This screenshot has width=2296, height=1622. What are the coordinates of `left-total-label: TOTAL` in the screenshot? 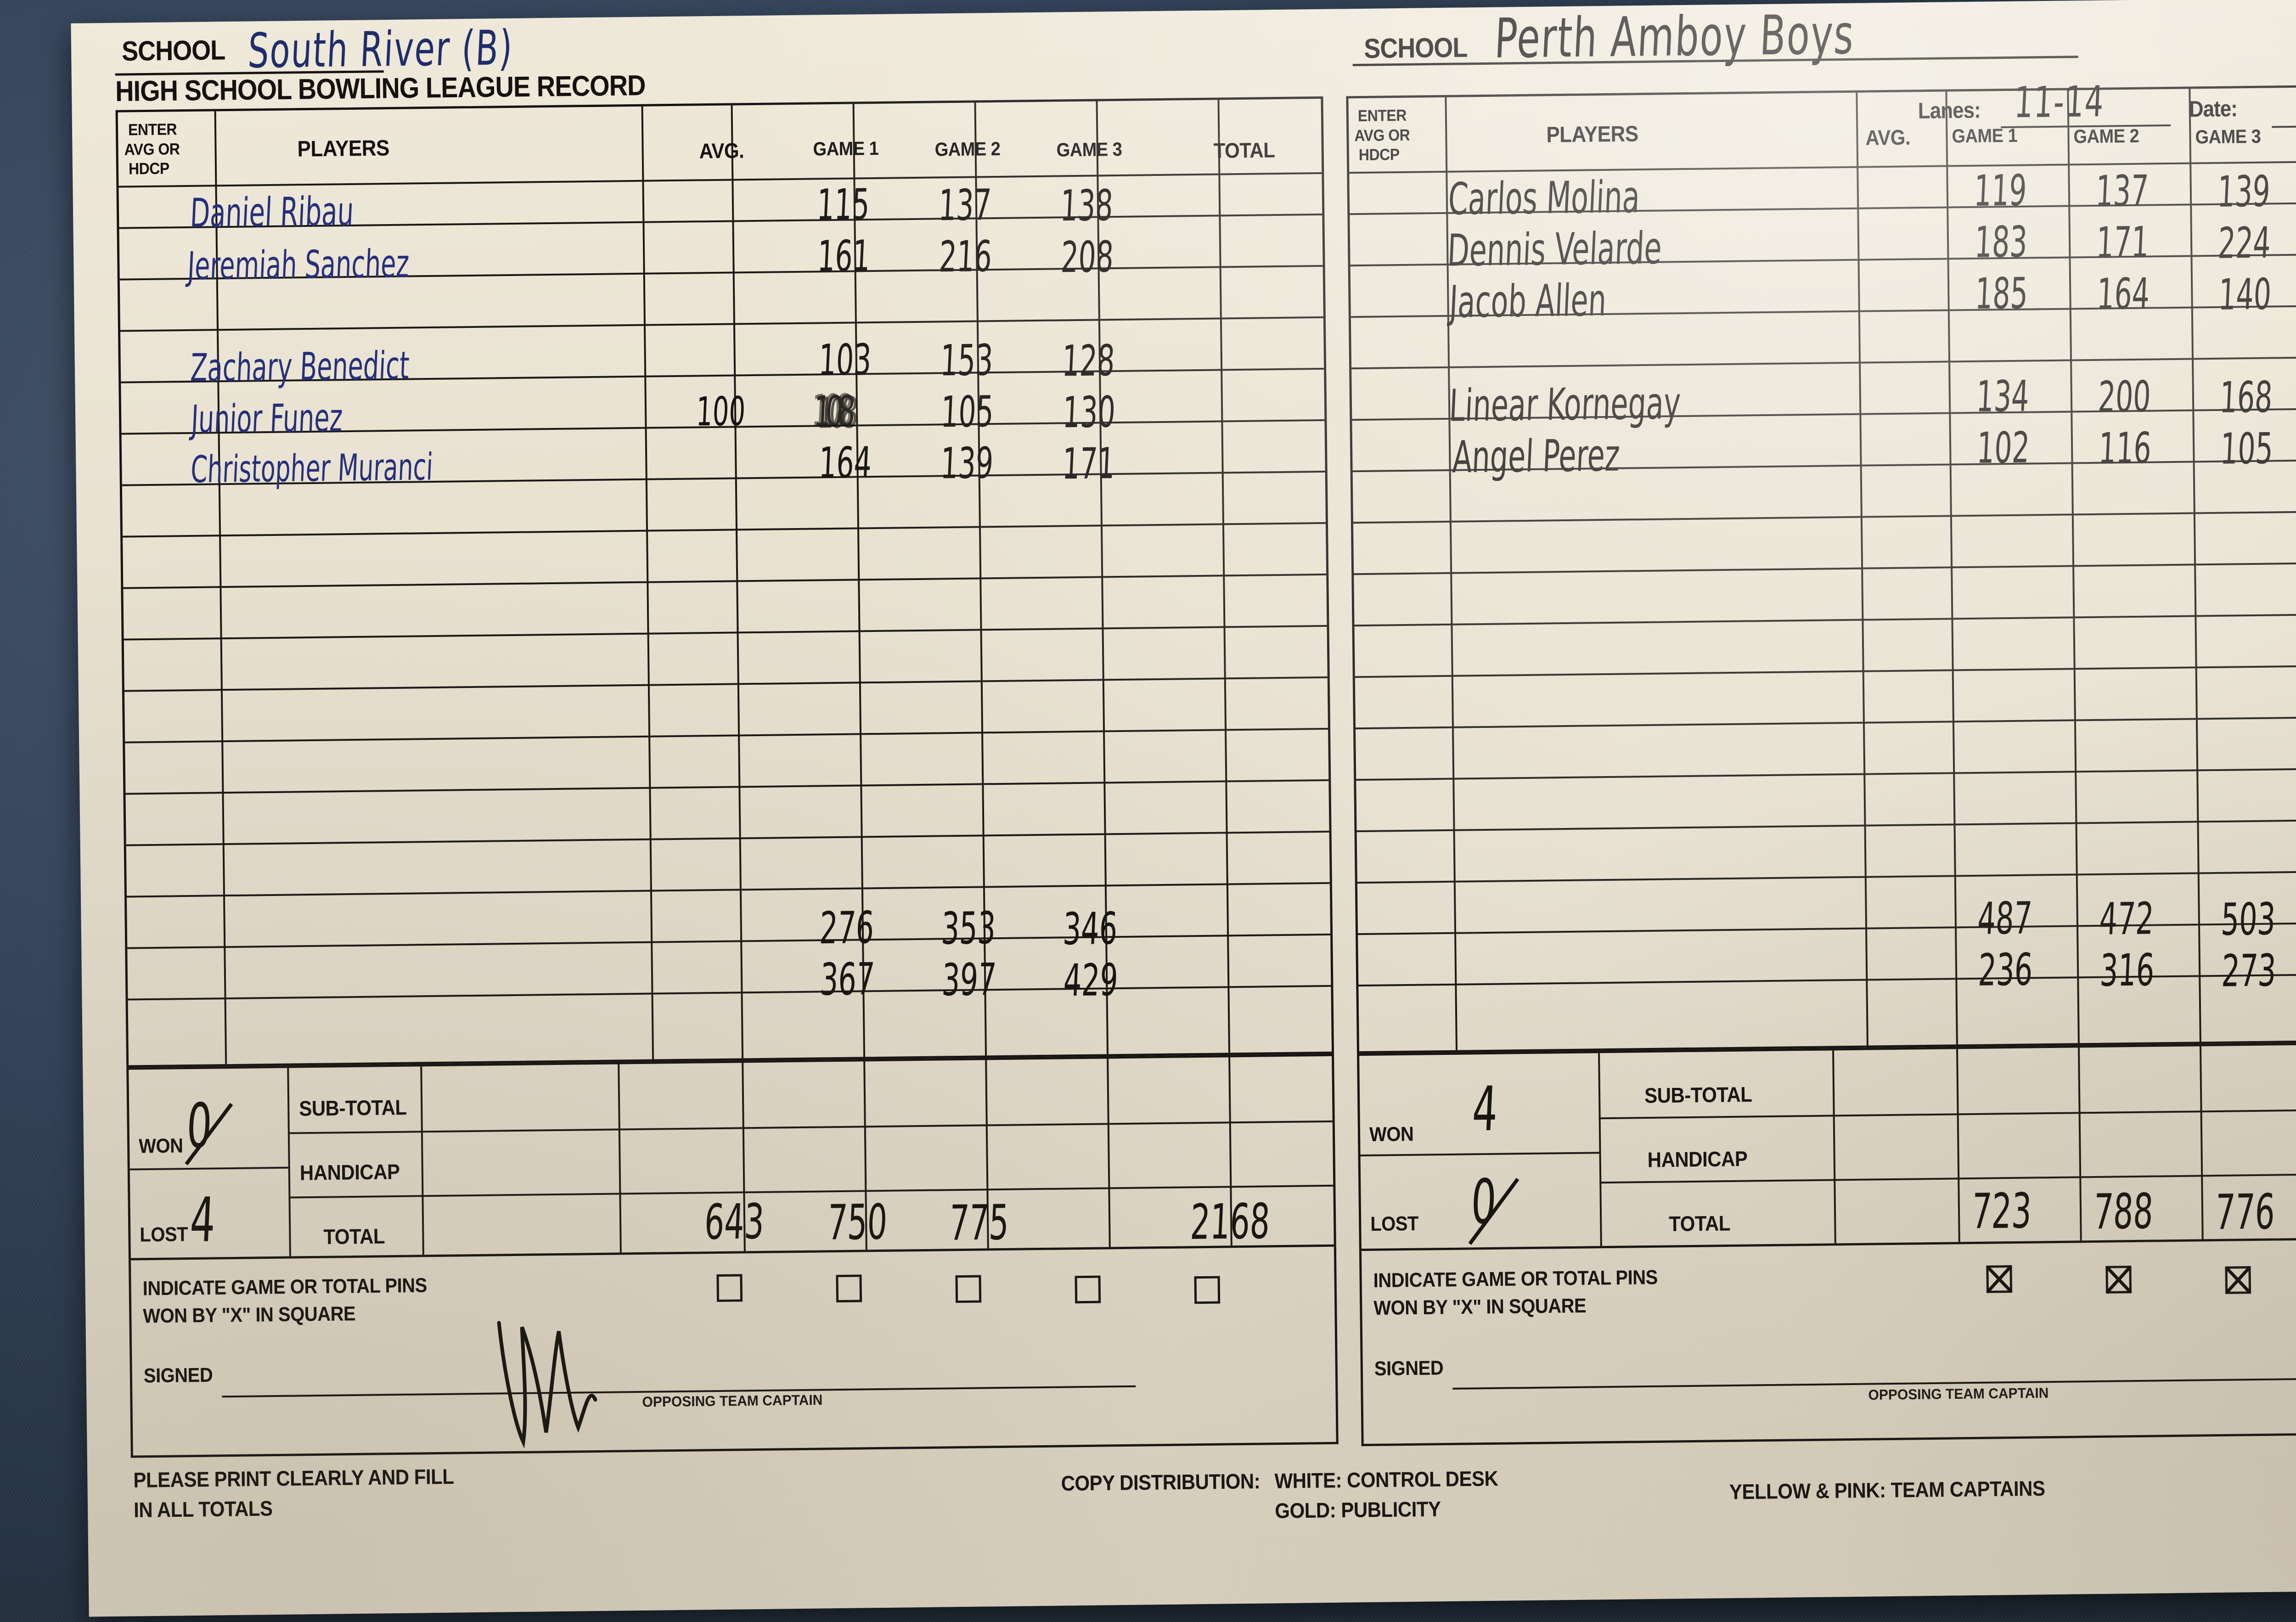 It's located at (354, 1236).